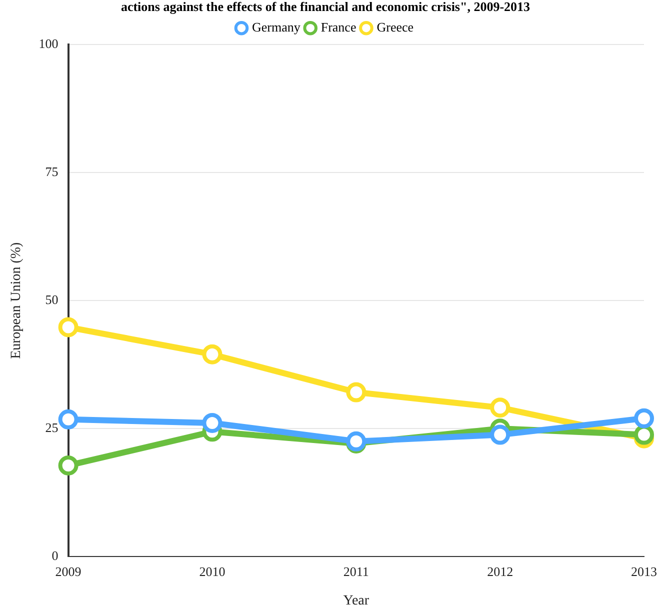 This screenshot has height=613, width=665. Describe the element at coordinates (356, 571) in the screenshot. I see `x-tick-label: 2011` at that location.